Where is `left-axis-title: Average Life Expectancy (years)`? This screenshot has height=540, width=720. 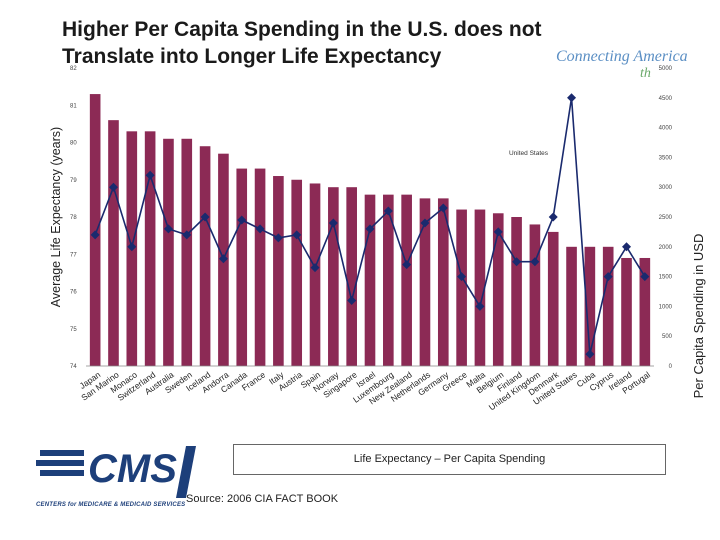 left-axis-title: Average Life Expectancy (years) is located at coordinates (56, 217).